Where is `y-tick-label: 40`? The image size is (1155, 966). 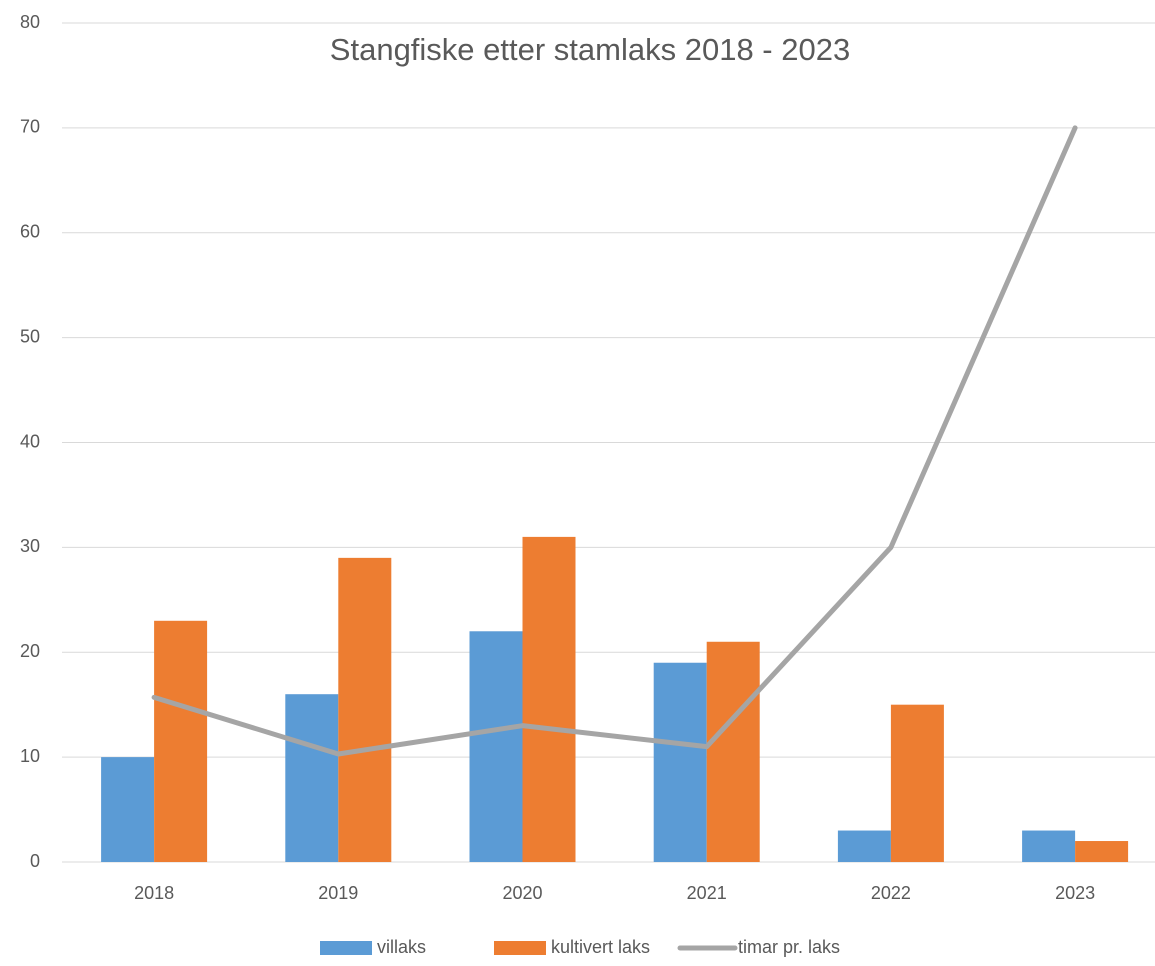
y-tick-label: 40 is located at coordinates (30, 441).